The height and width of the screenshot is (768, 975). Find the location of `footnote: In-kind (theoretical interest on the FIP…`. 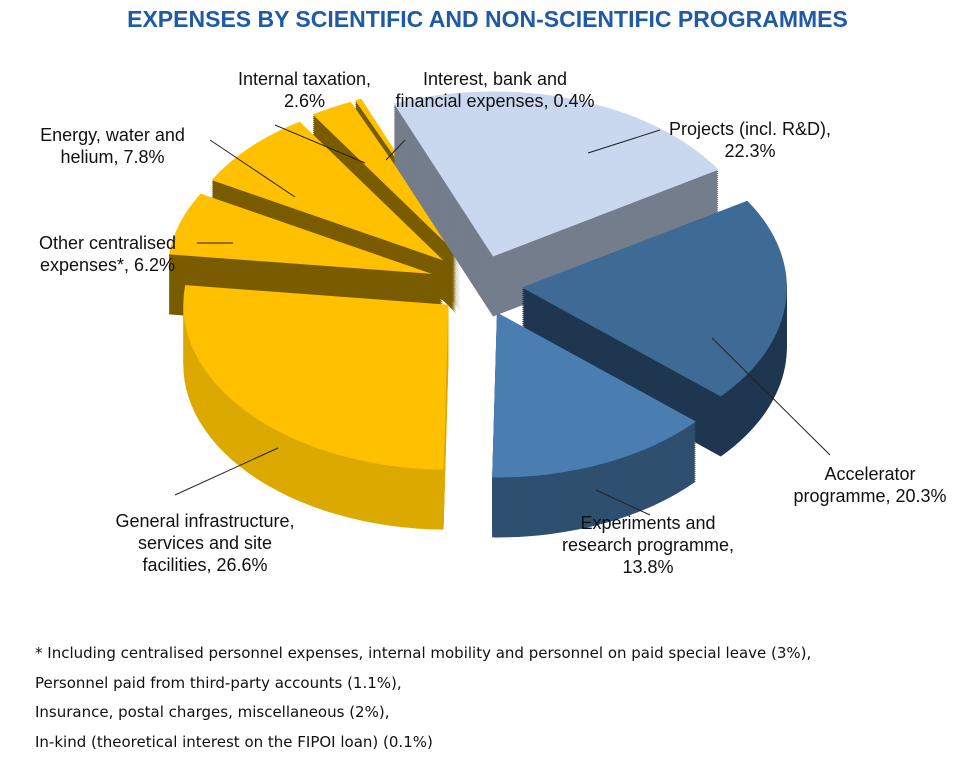

footnote: In-kind (theoretical interest on the FIP… is located at coordinates (234, 741).